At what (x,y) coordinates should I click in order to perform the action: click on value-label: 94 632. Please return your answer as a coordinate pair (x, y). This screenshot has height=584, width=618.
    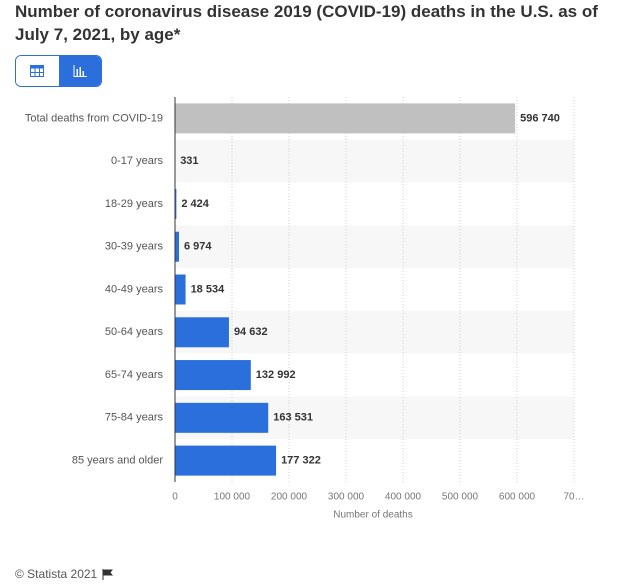
    Looking at the image, I should click on (251, 332).